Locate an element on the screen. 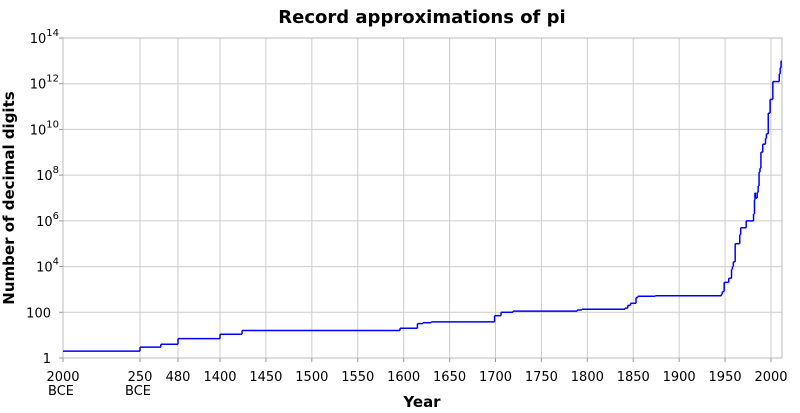 The width and height of the screenshot is (800, 413). x-tick-label: 1900 is located at coordinates (679, 377).